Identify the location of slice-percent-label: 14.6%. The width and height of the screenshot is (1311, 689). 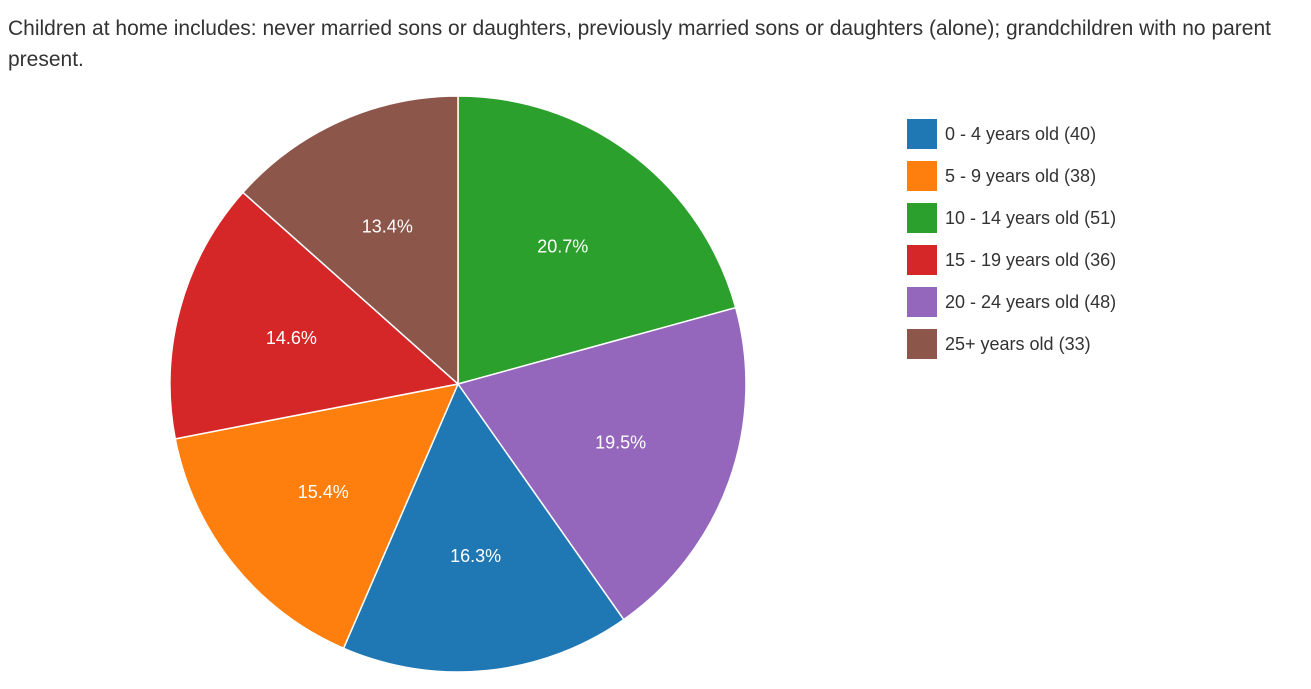
(291, 338).